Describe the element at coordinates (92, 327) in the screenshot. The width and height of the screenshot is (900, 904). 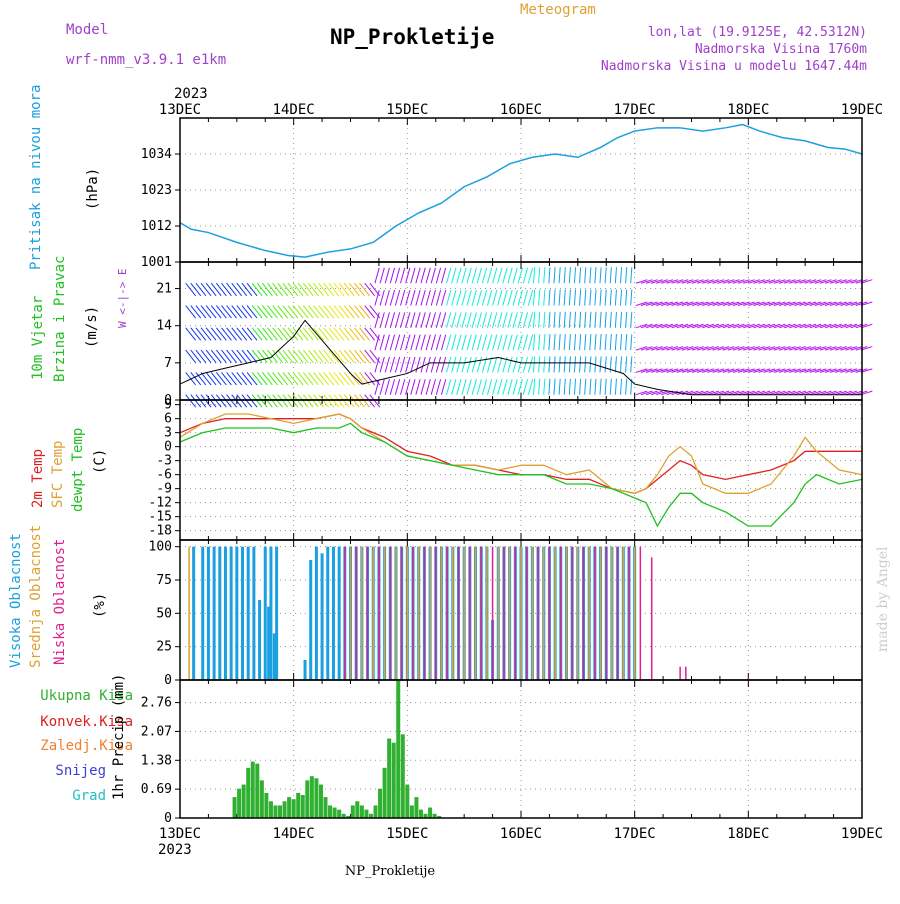
I see `wind-unit: (m/s)` at that location.